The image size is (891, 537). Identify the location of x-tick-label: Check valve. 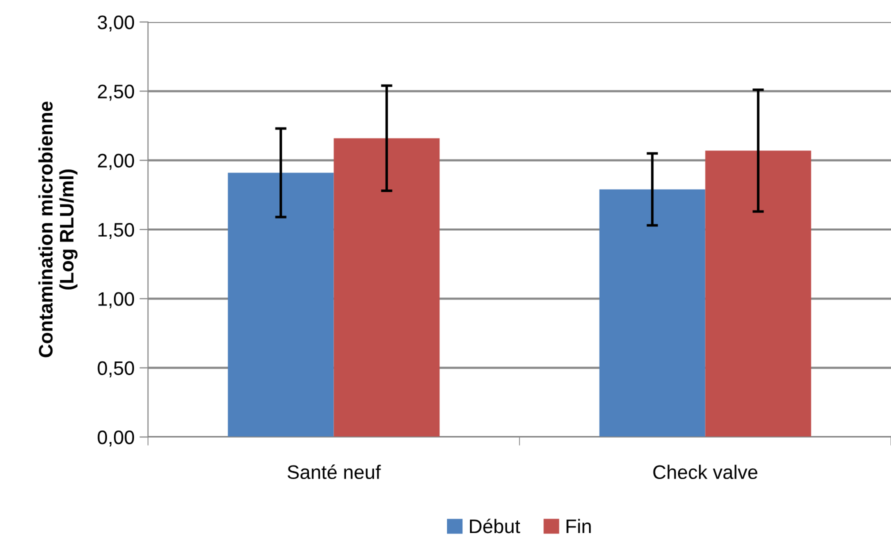
(705, 472).